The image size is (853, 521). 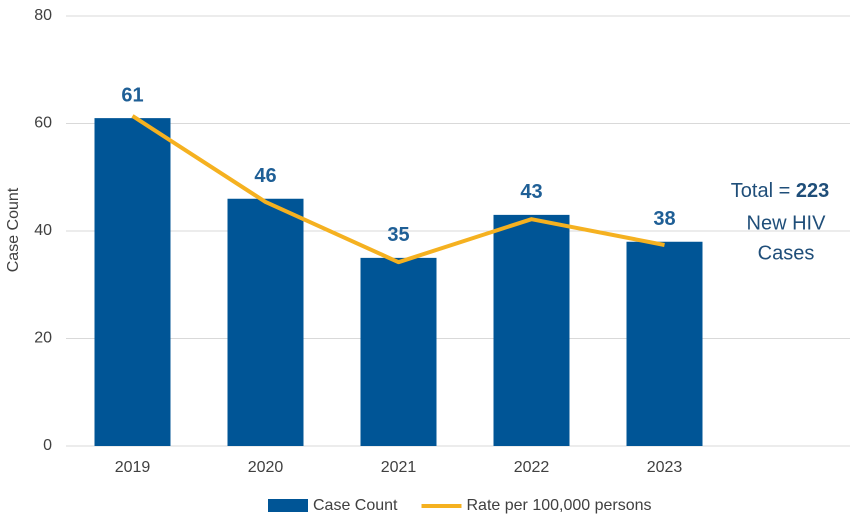 What do you see at coordinates (43, 15) in the screenshot?
I see `y-tick-label: 80` at bounding box center [43, 15].